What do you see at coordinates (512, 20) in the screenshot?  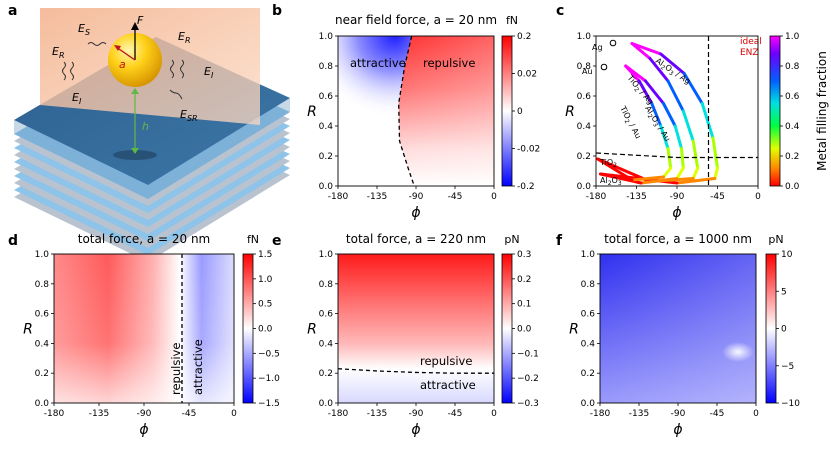 I see `colorbar-unit: fN` at bounding box center [512, 20].